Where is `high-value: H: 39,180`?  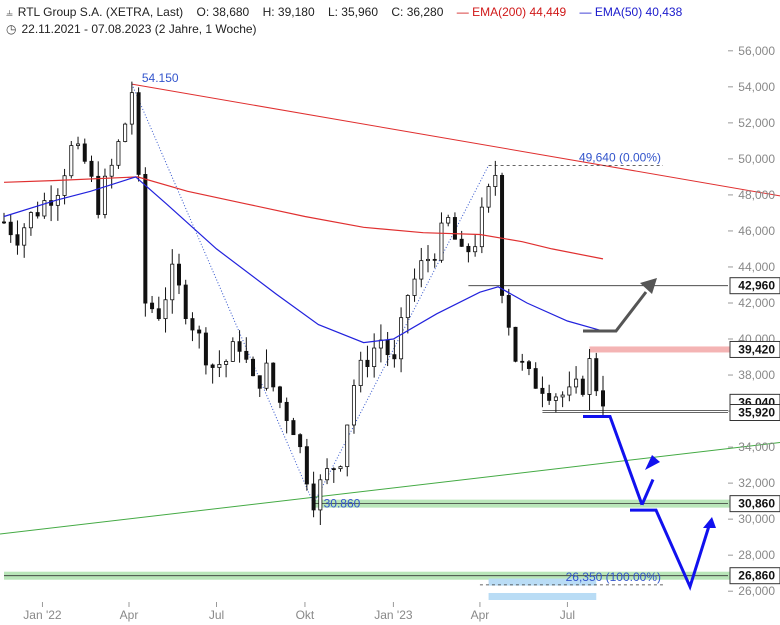 high-value: H: 39,180 is located at coordinates (288, 12).